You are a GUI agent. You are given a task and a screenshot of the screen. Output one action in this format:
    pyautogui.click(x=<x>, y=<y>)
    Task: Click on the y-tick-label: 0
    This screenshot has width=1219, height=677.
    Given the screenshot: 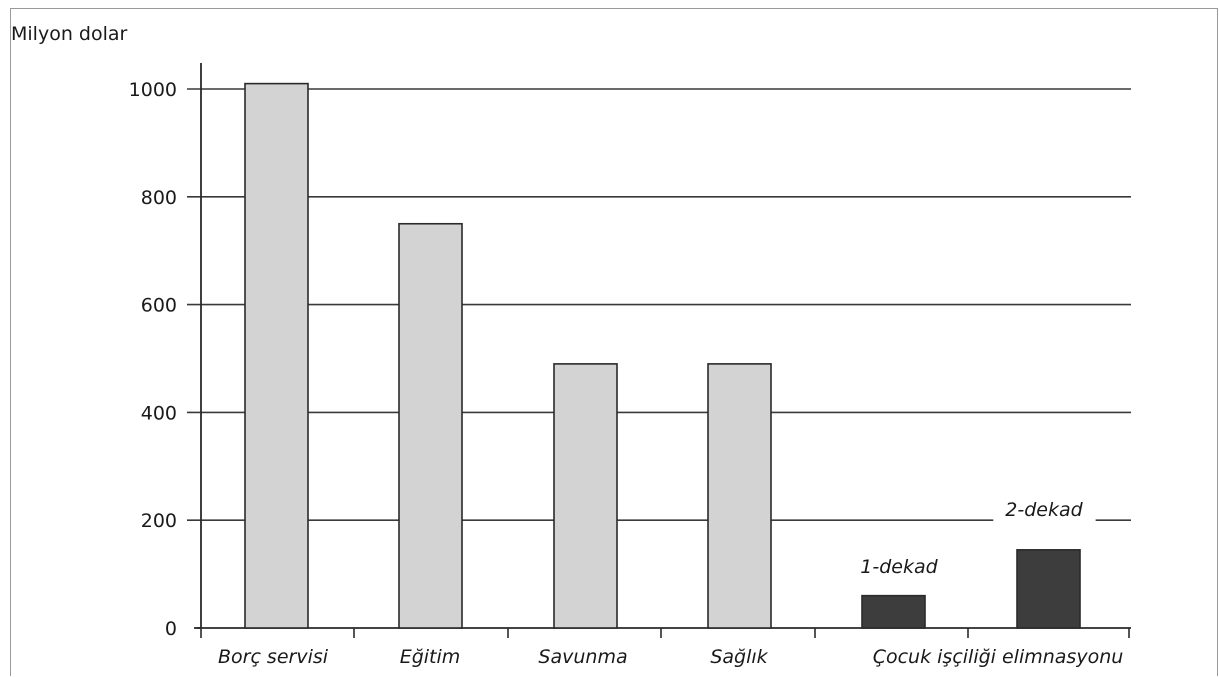 What is the action you would take?
    pyautogui.click(x=171, y=629)
    